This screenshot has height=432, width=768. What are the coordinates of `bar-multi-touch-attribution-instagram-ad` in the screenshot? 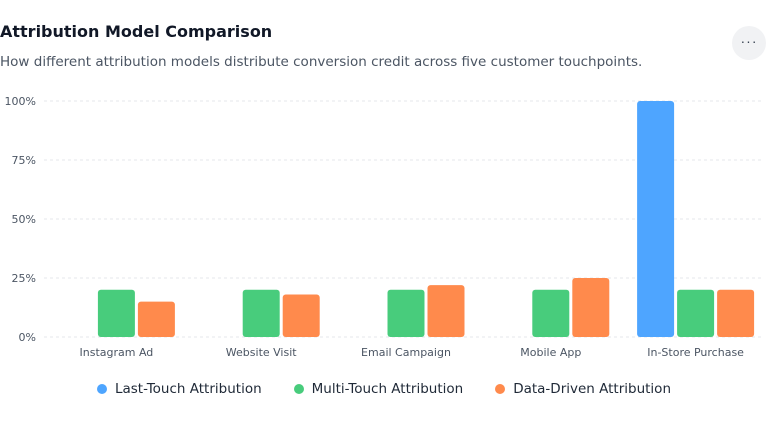 It's located at (116, 313).